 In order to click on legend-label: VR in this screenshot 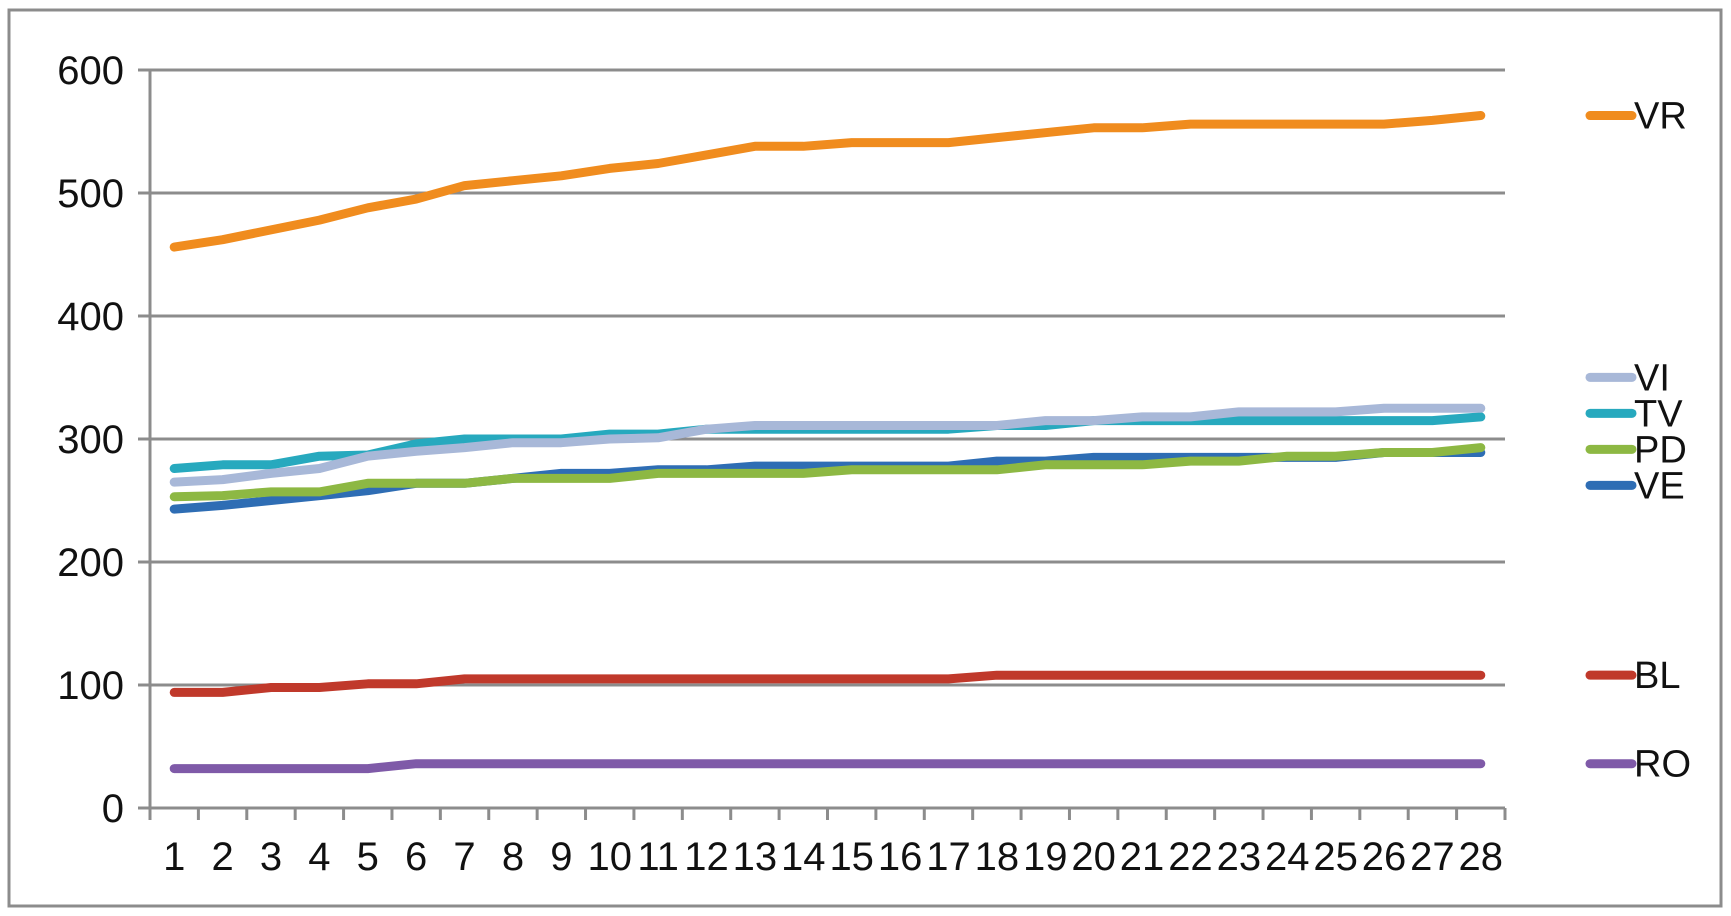, I will do `click(1660, 117)`.